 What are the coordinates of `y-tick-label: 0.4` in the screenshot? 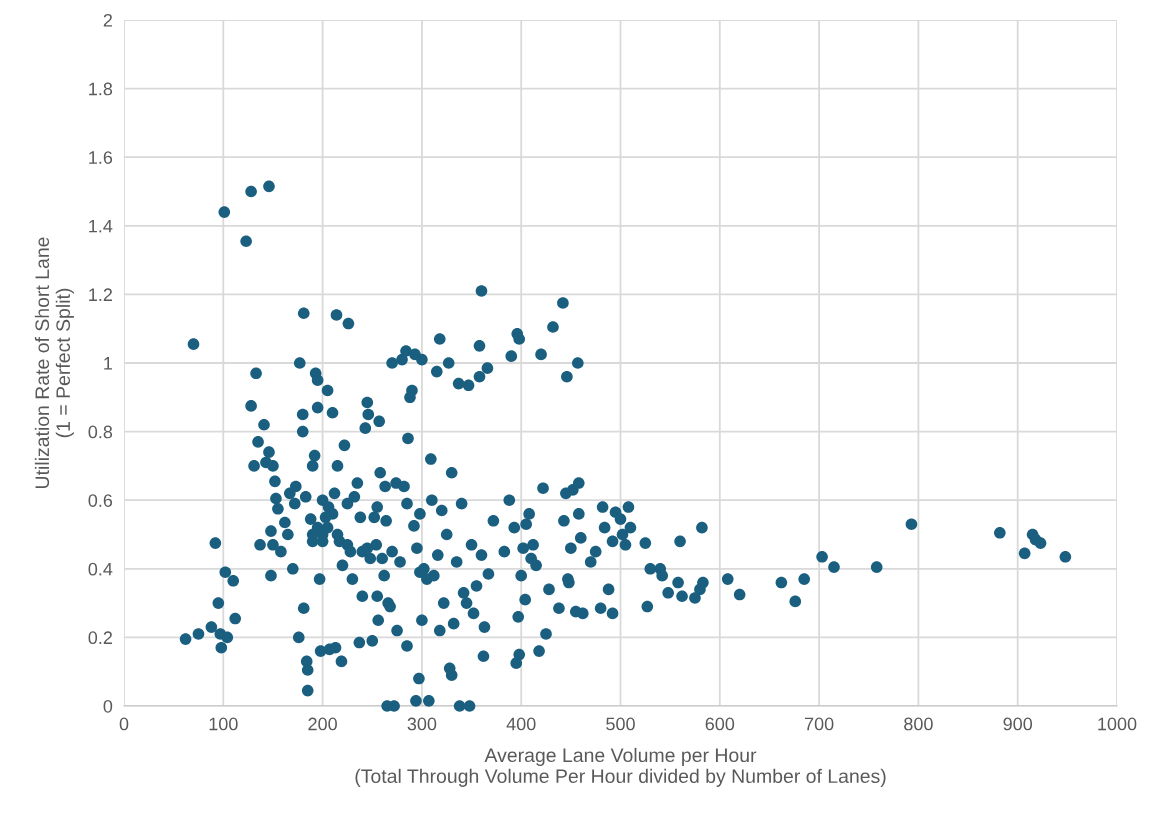 It's located at (100, 569).